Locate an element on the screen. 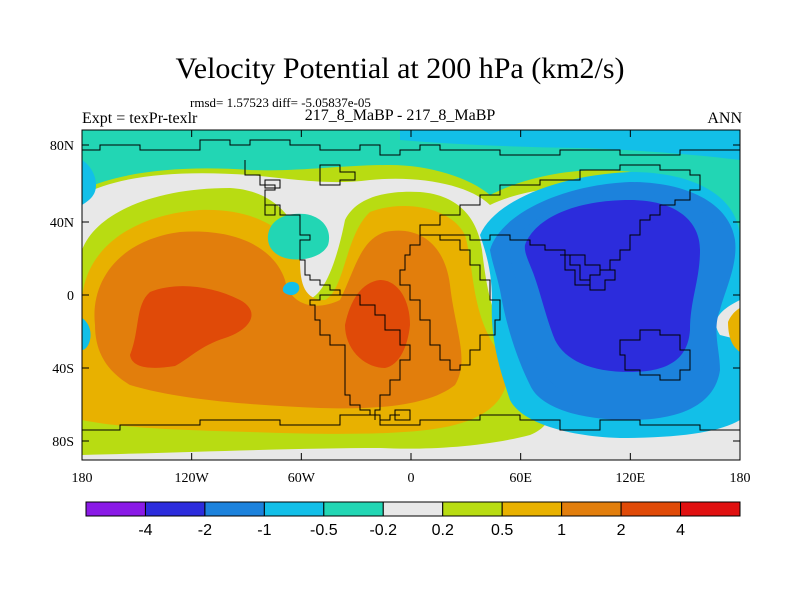  contour-mid-neg-west-edge-south is located at coordinates (86, 334).